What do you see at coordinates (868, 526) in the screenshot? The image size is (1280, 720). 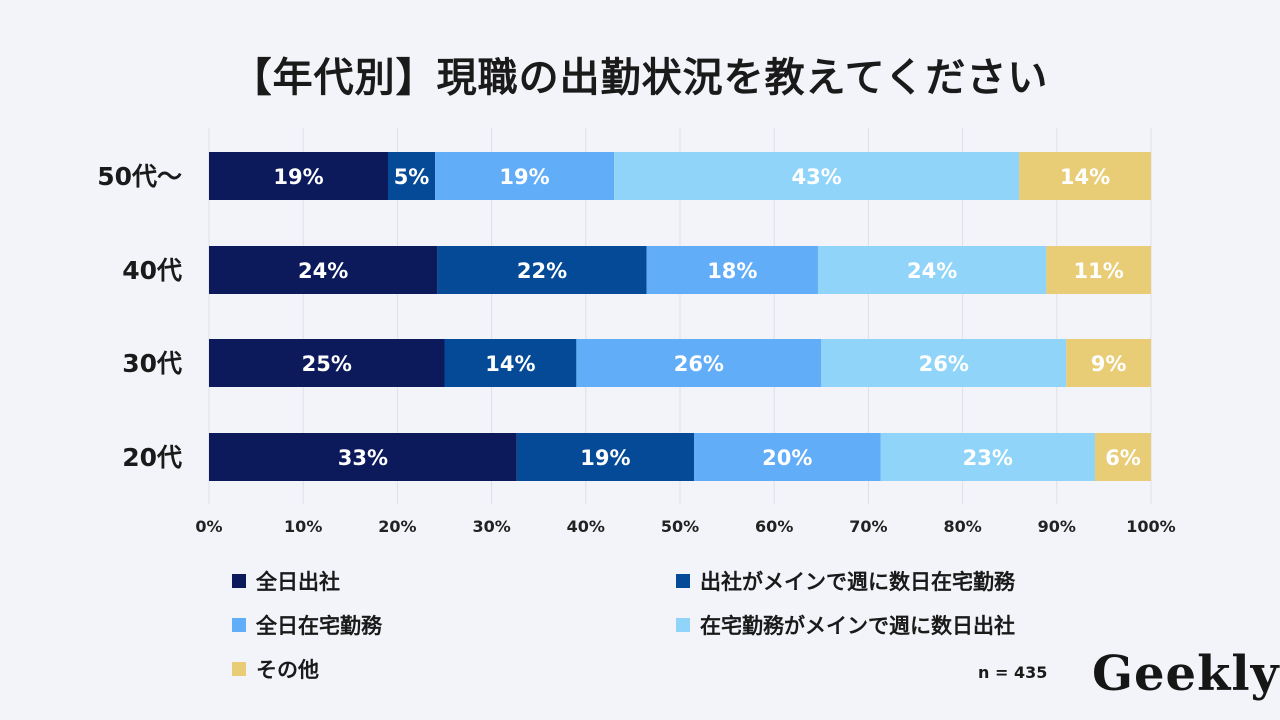 I see `x-tick-label: 70%` at bounding box center [868, 526].